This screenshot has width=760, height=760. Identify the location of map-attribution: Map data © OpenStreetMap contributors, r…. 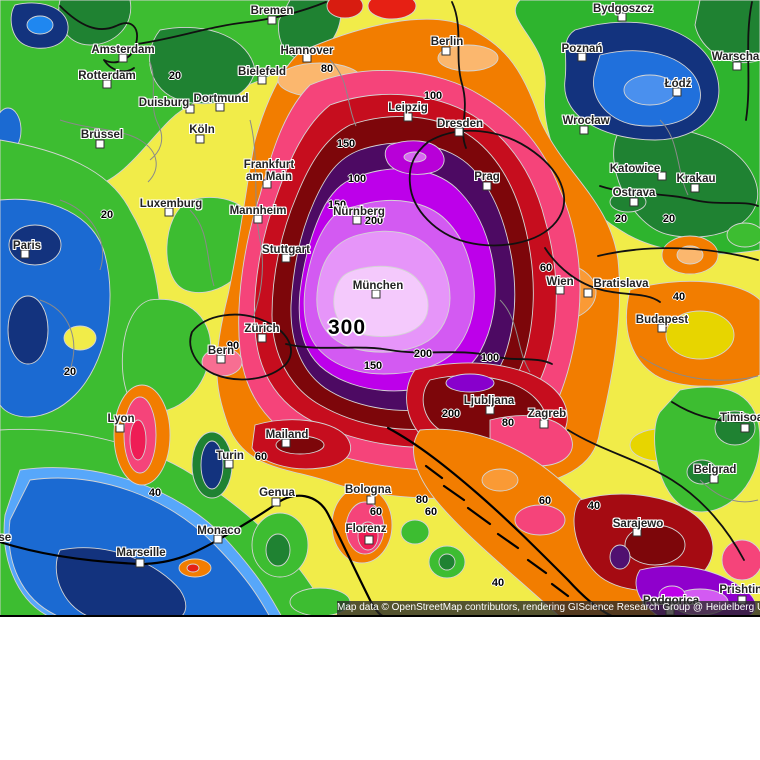
(548, 608).